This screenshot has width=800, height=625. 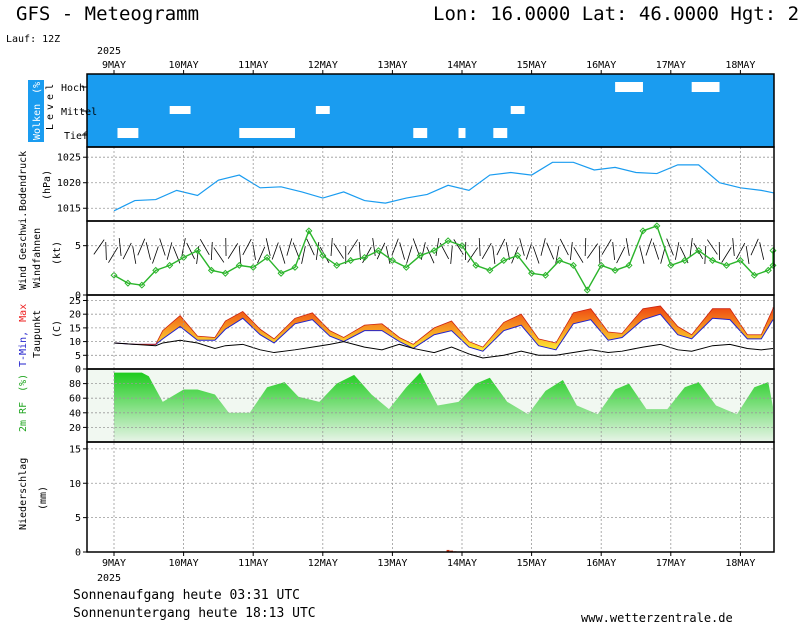 I want to click on cloud-cover-area, so click(x=430, y=110).